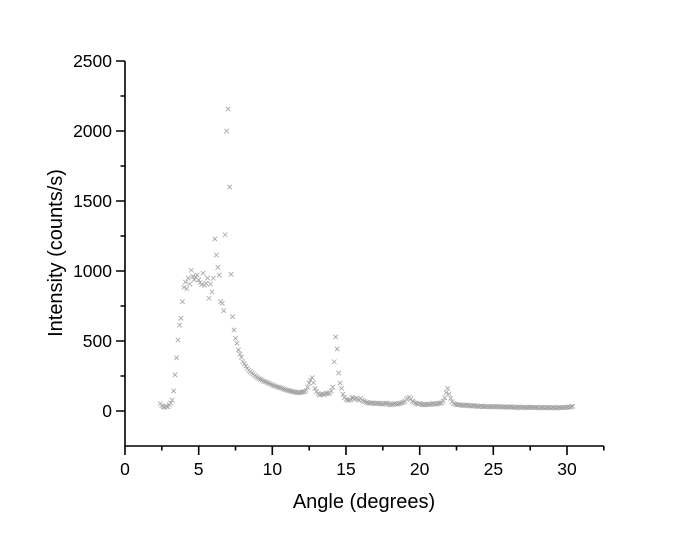 Image resolution: width=700 pixels, height=536 pixels. I want to click on y-axis-tick-label: 0, so click(107, 411).